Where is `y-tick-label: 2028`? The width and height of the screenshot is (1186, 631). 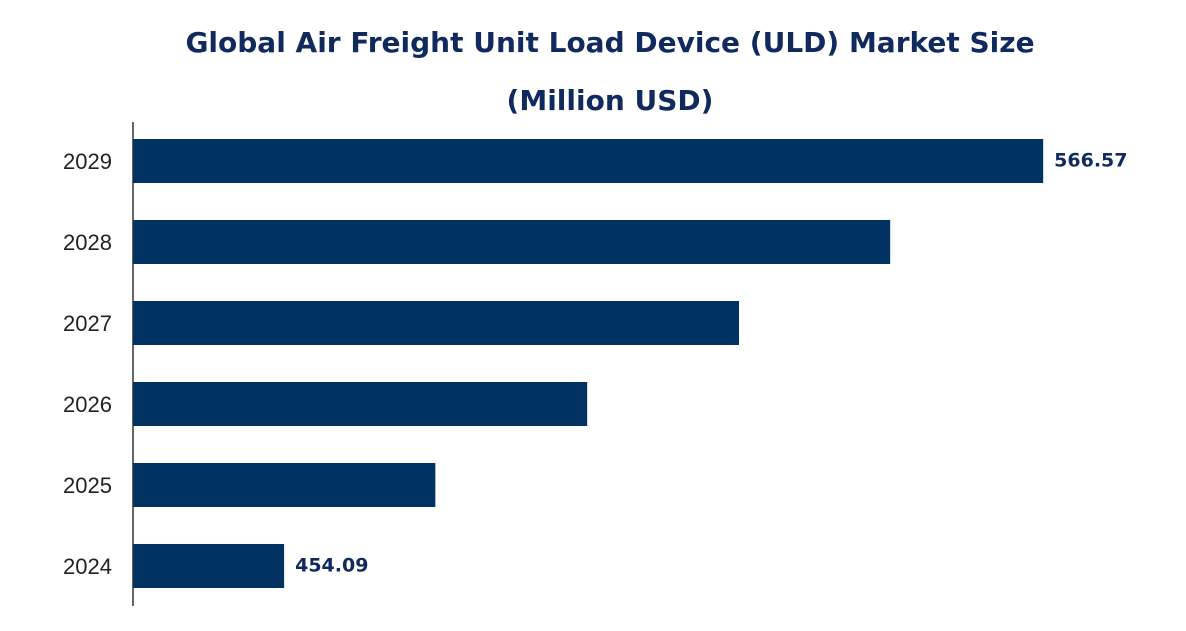 y-tick-label: 2028 is located at coordinates (87, 242).